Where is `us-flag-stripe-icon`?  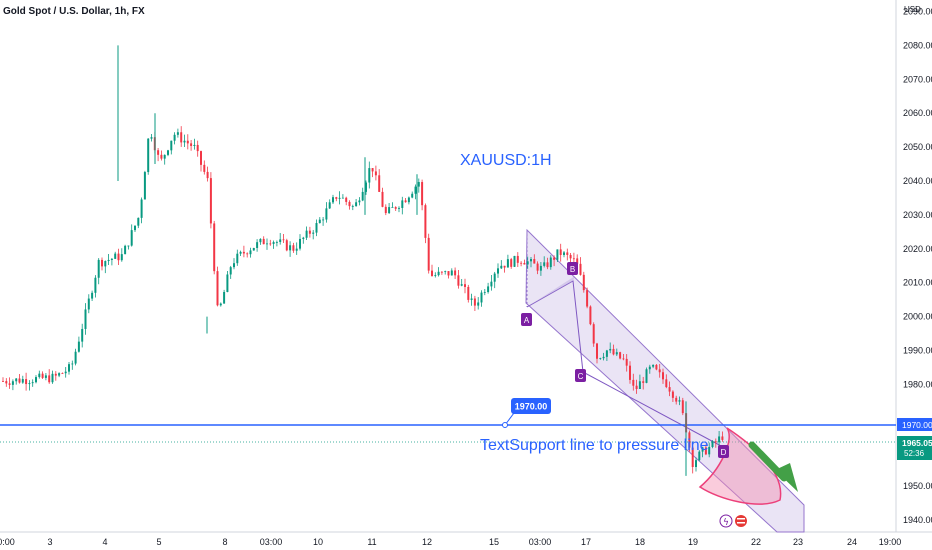
us-flag-stripe-icon is located at coordinates (741, 523).